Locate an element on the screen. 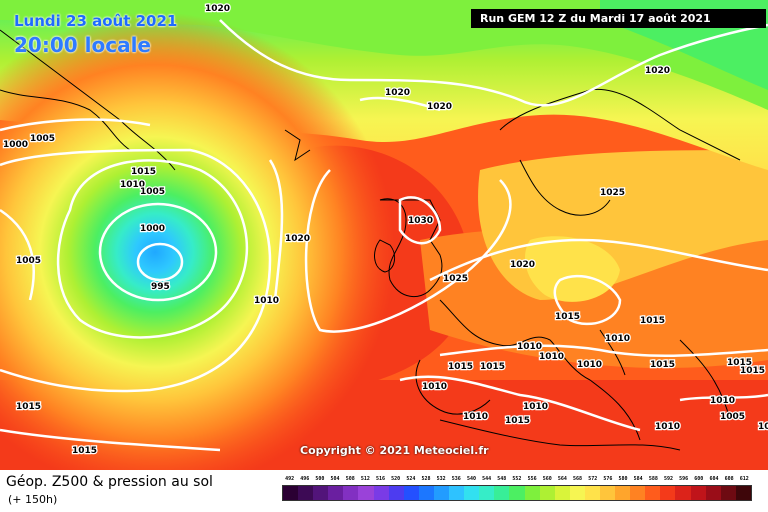 The image size is (768, 512). scale-label: 608 is located at coordinates (729, 479).